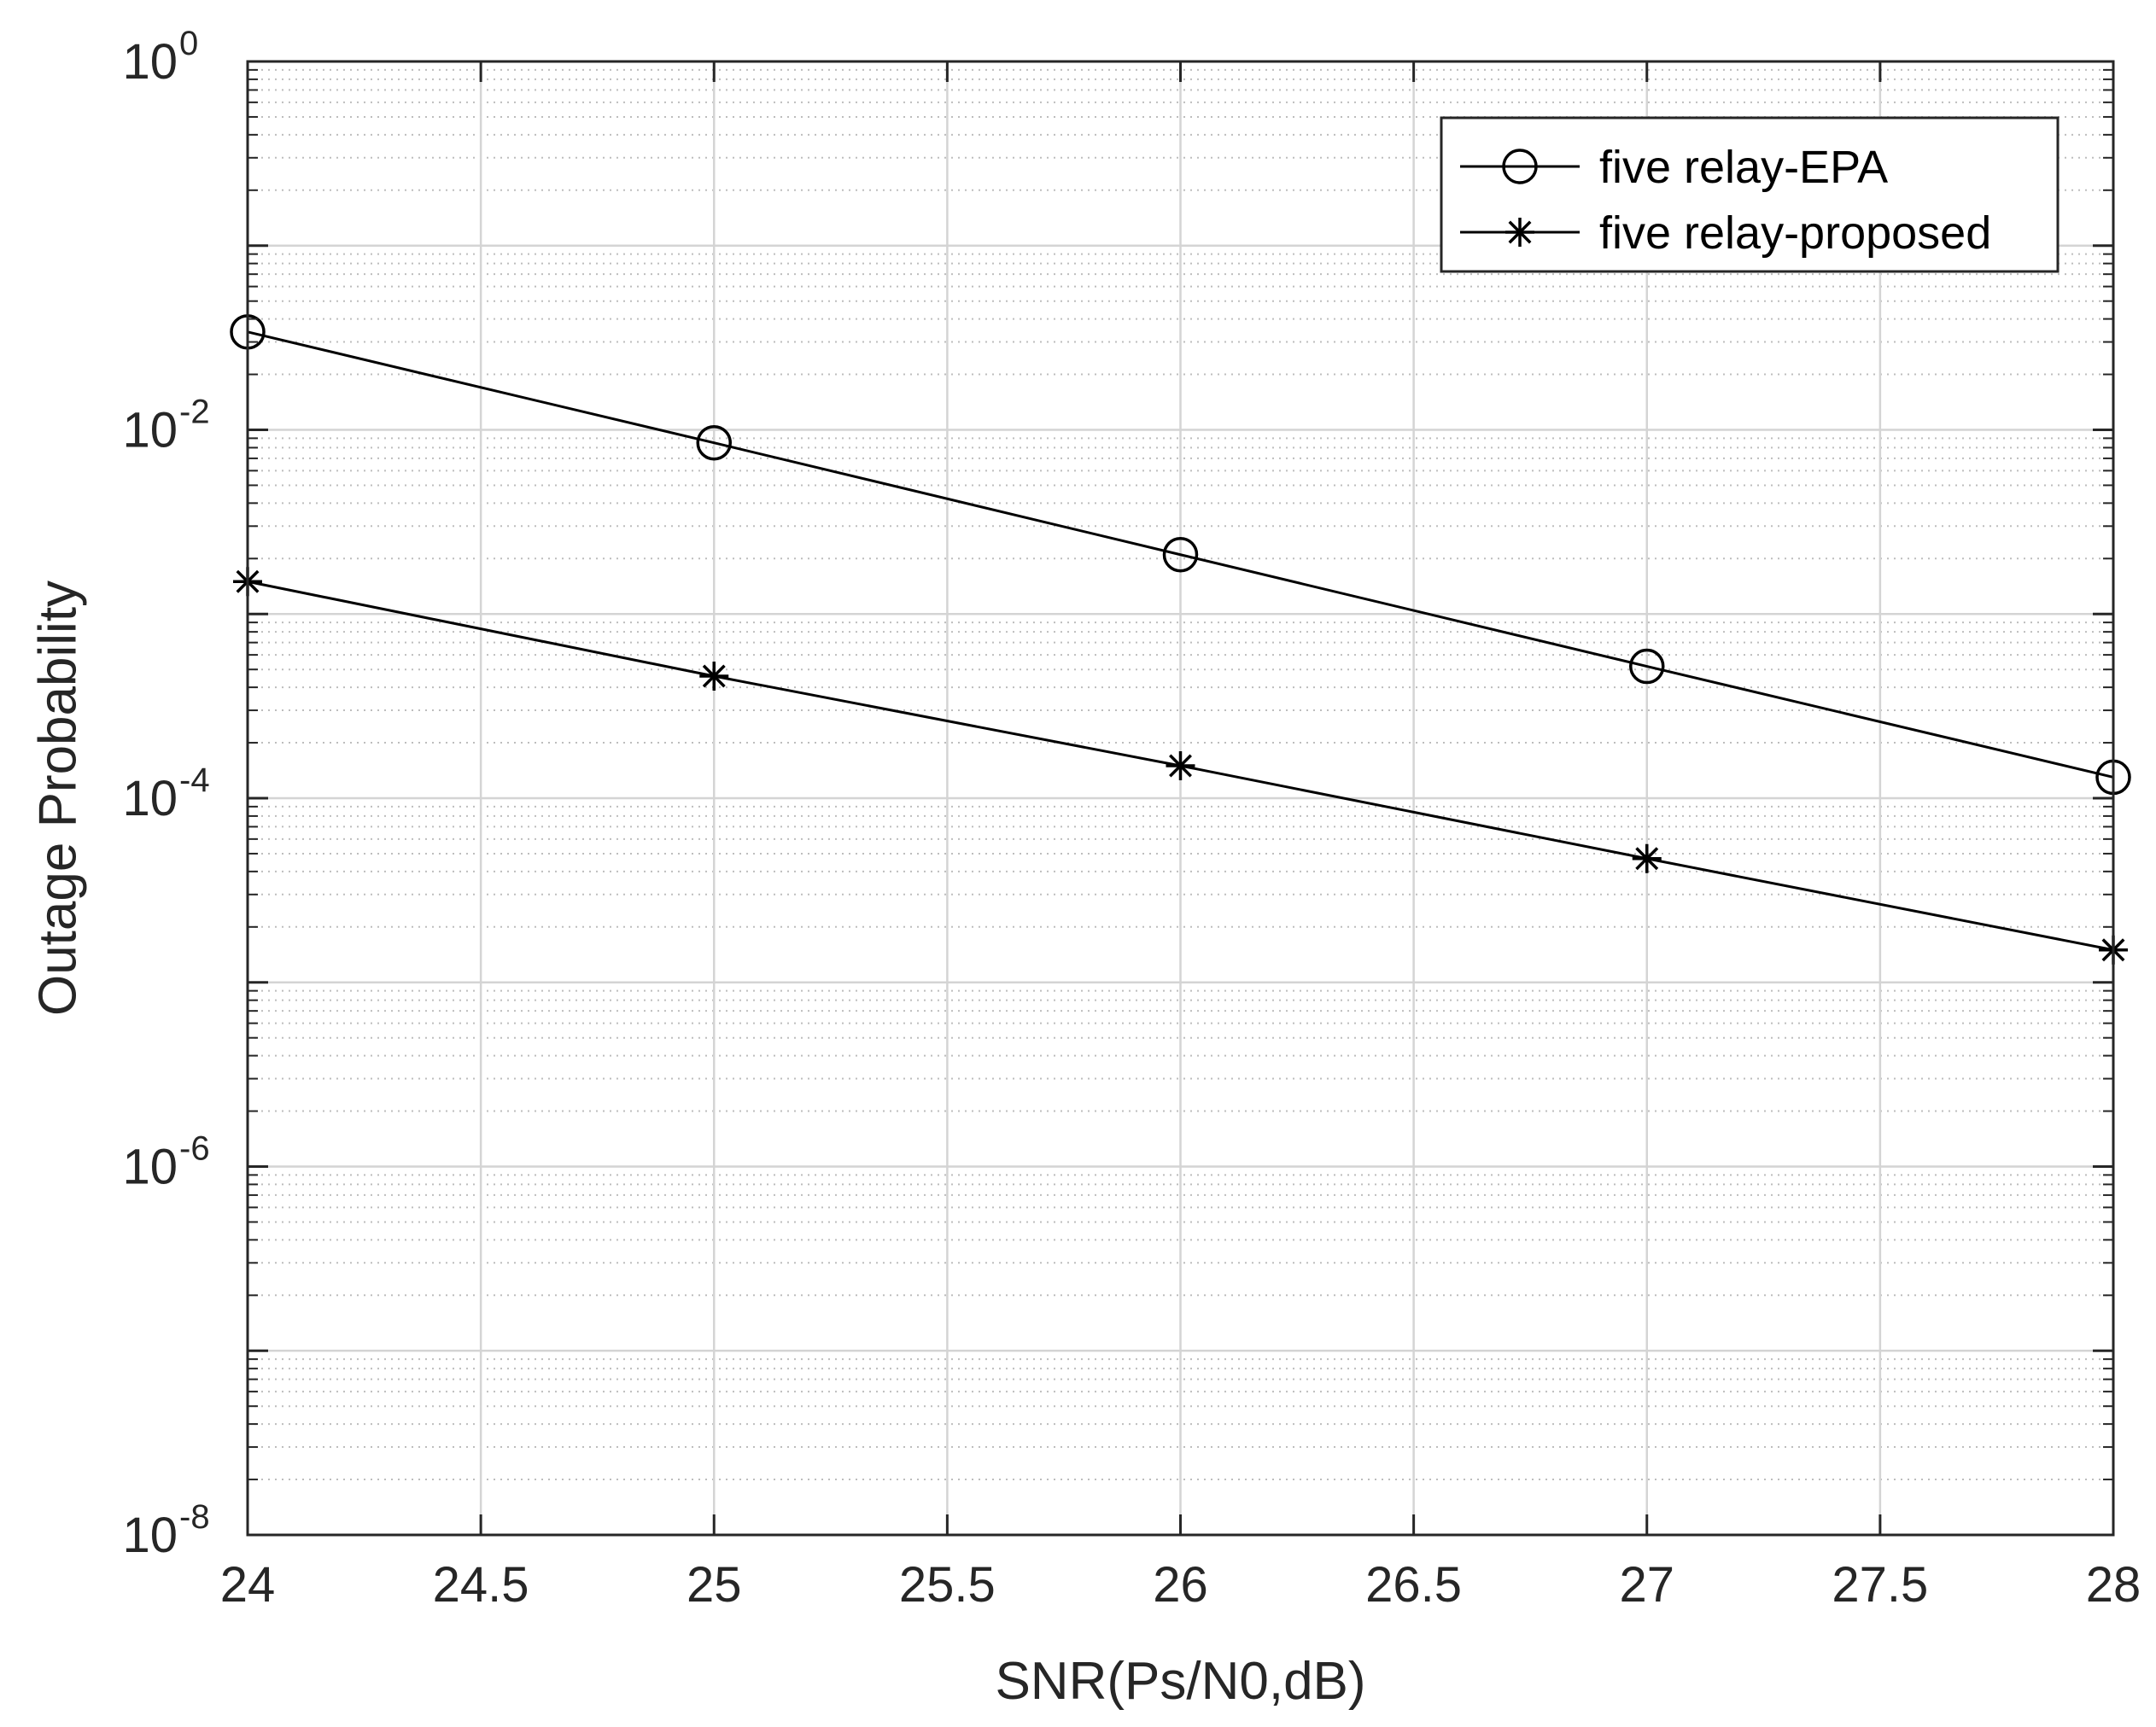 The width and height of the screenshot is (2156, 1727). I want to click on y-tick-label: 10 -6, so click(165, 1162).